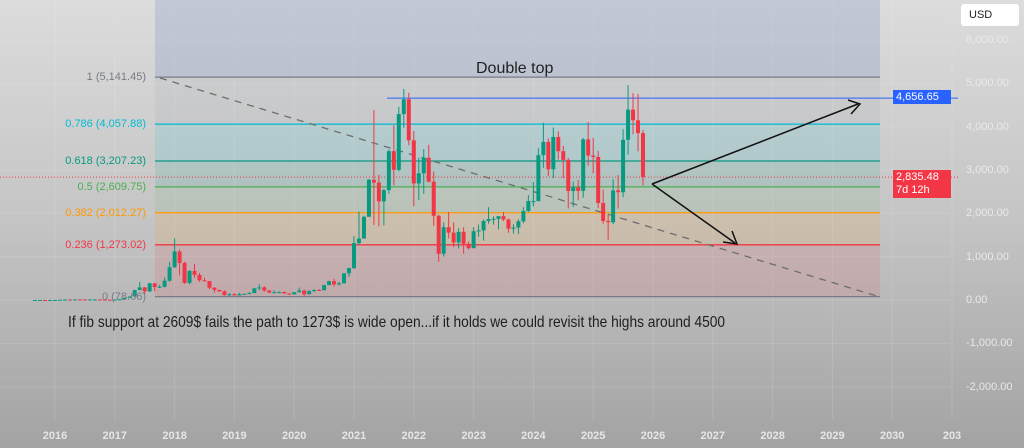 This screenshot has height=448, width=1024. I want to click on time-tick-label: 2019, so click(234, 436).